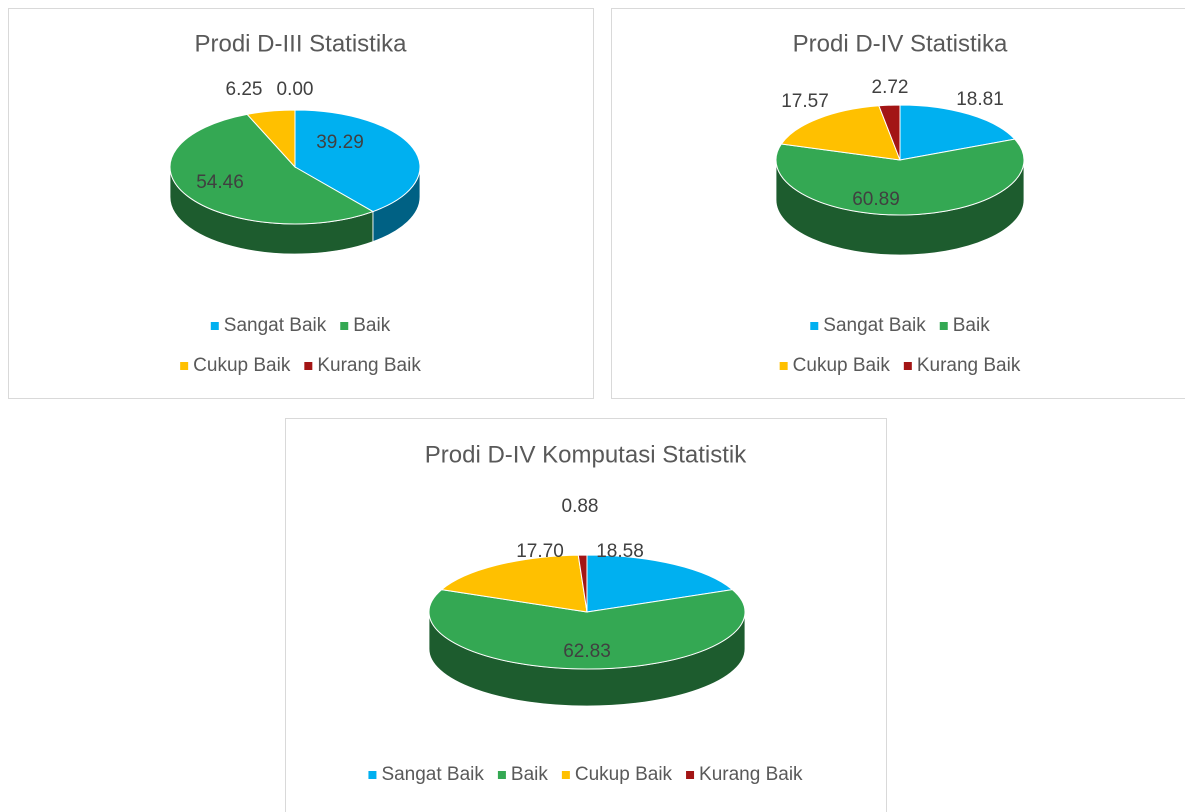 This screenshot has height=812, width=1185. Describe the element at coordinates (805, 101) in the screenshot. I see `data-label: 17.57` at that location.